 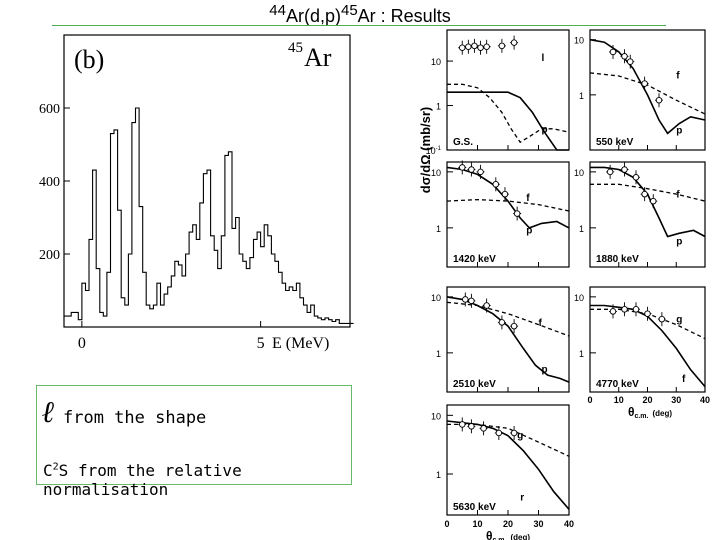 What do you see at coordinates (446, 524) in the screenshot?
I see `ang-xtick-label: 0` at bounding box center [446, 524].